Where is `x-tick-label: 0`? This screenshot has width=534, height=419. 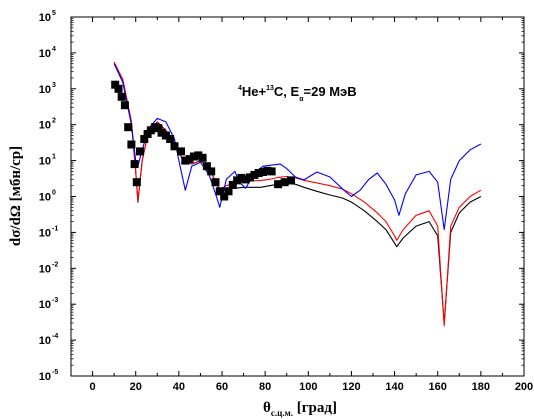 x-tick-label: 0 is located at coordinates (93, 387).